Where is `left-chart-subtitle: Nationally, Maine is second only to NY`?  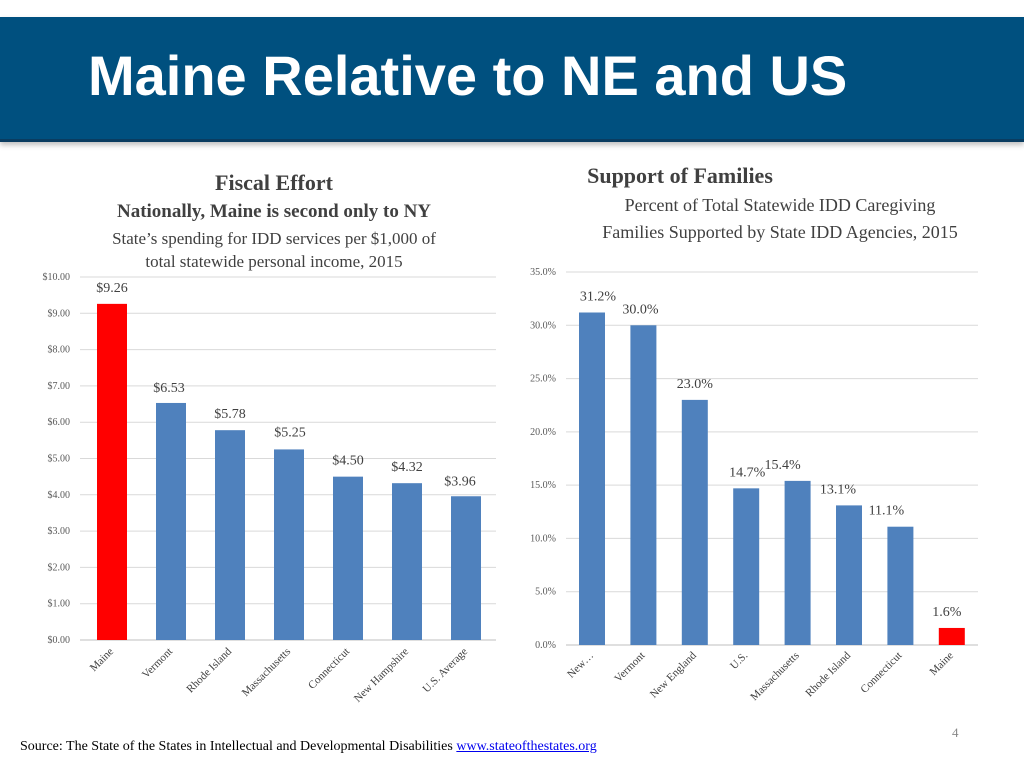
left-chart-subtitle: Nationally, Maine is second only to NY is located at coordinates (274, 211).